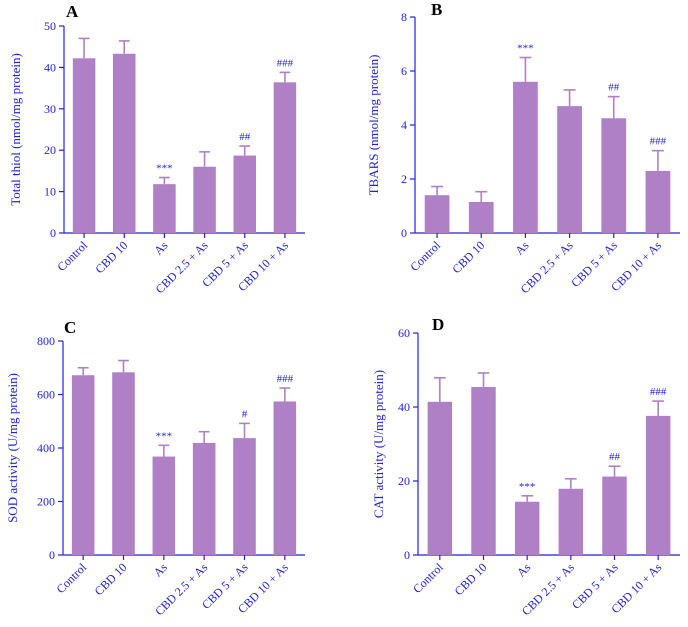 This screenshot has height=627, width=688. I want to click on panel-letter: C, so click(70, 327).